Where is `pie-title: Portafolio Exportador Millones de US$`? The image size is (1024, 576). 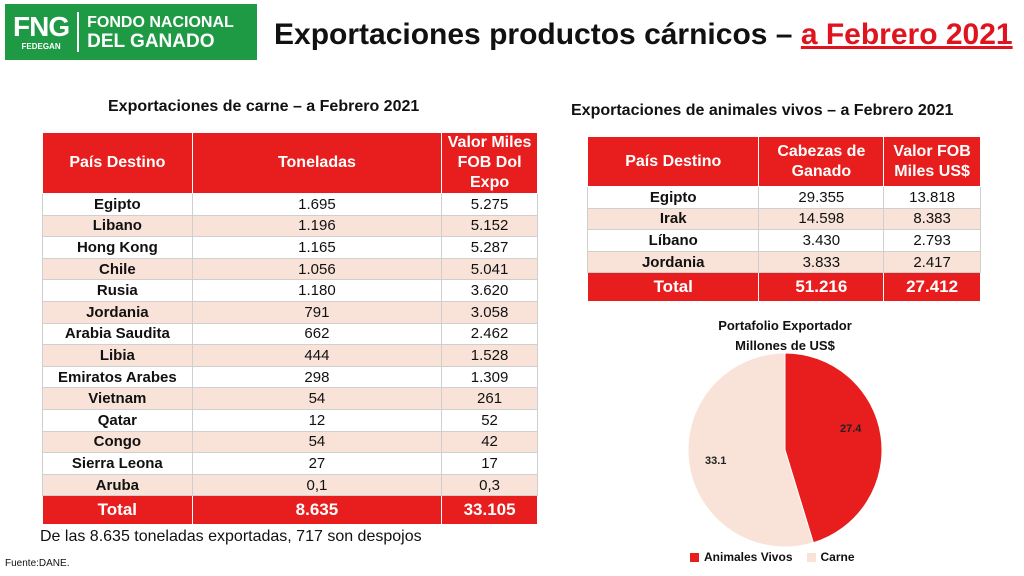
pie-title: Portafolio Exportador Millones de US$ is located at coordinates (785, 336).